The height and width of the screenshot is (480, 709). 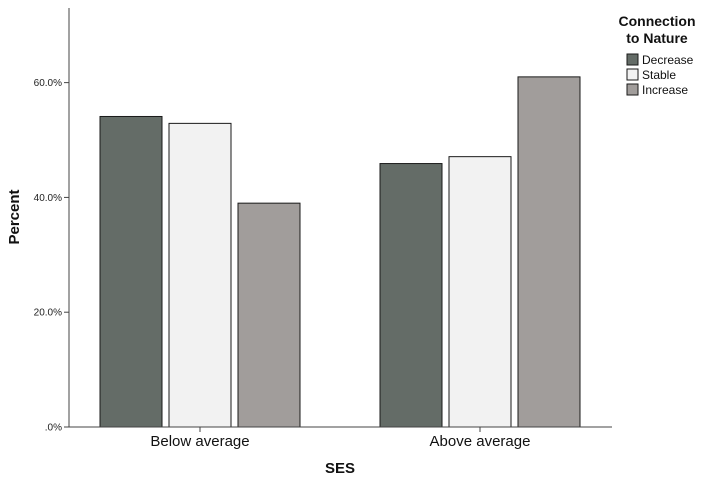 What do you see at coordinates (48, 83) in the screenshot?
I see `y-tick-label: 60.0%` at bounding box center [48, 83].